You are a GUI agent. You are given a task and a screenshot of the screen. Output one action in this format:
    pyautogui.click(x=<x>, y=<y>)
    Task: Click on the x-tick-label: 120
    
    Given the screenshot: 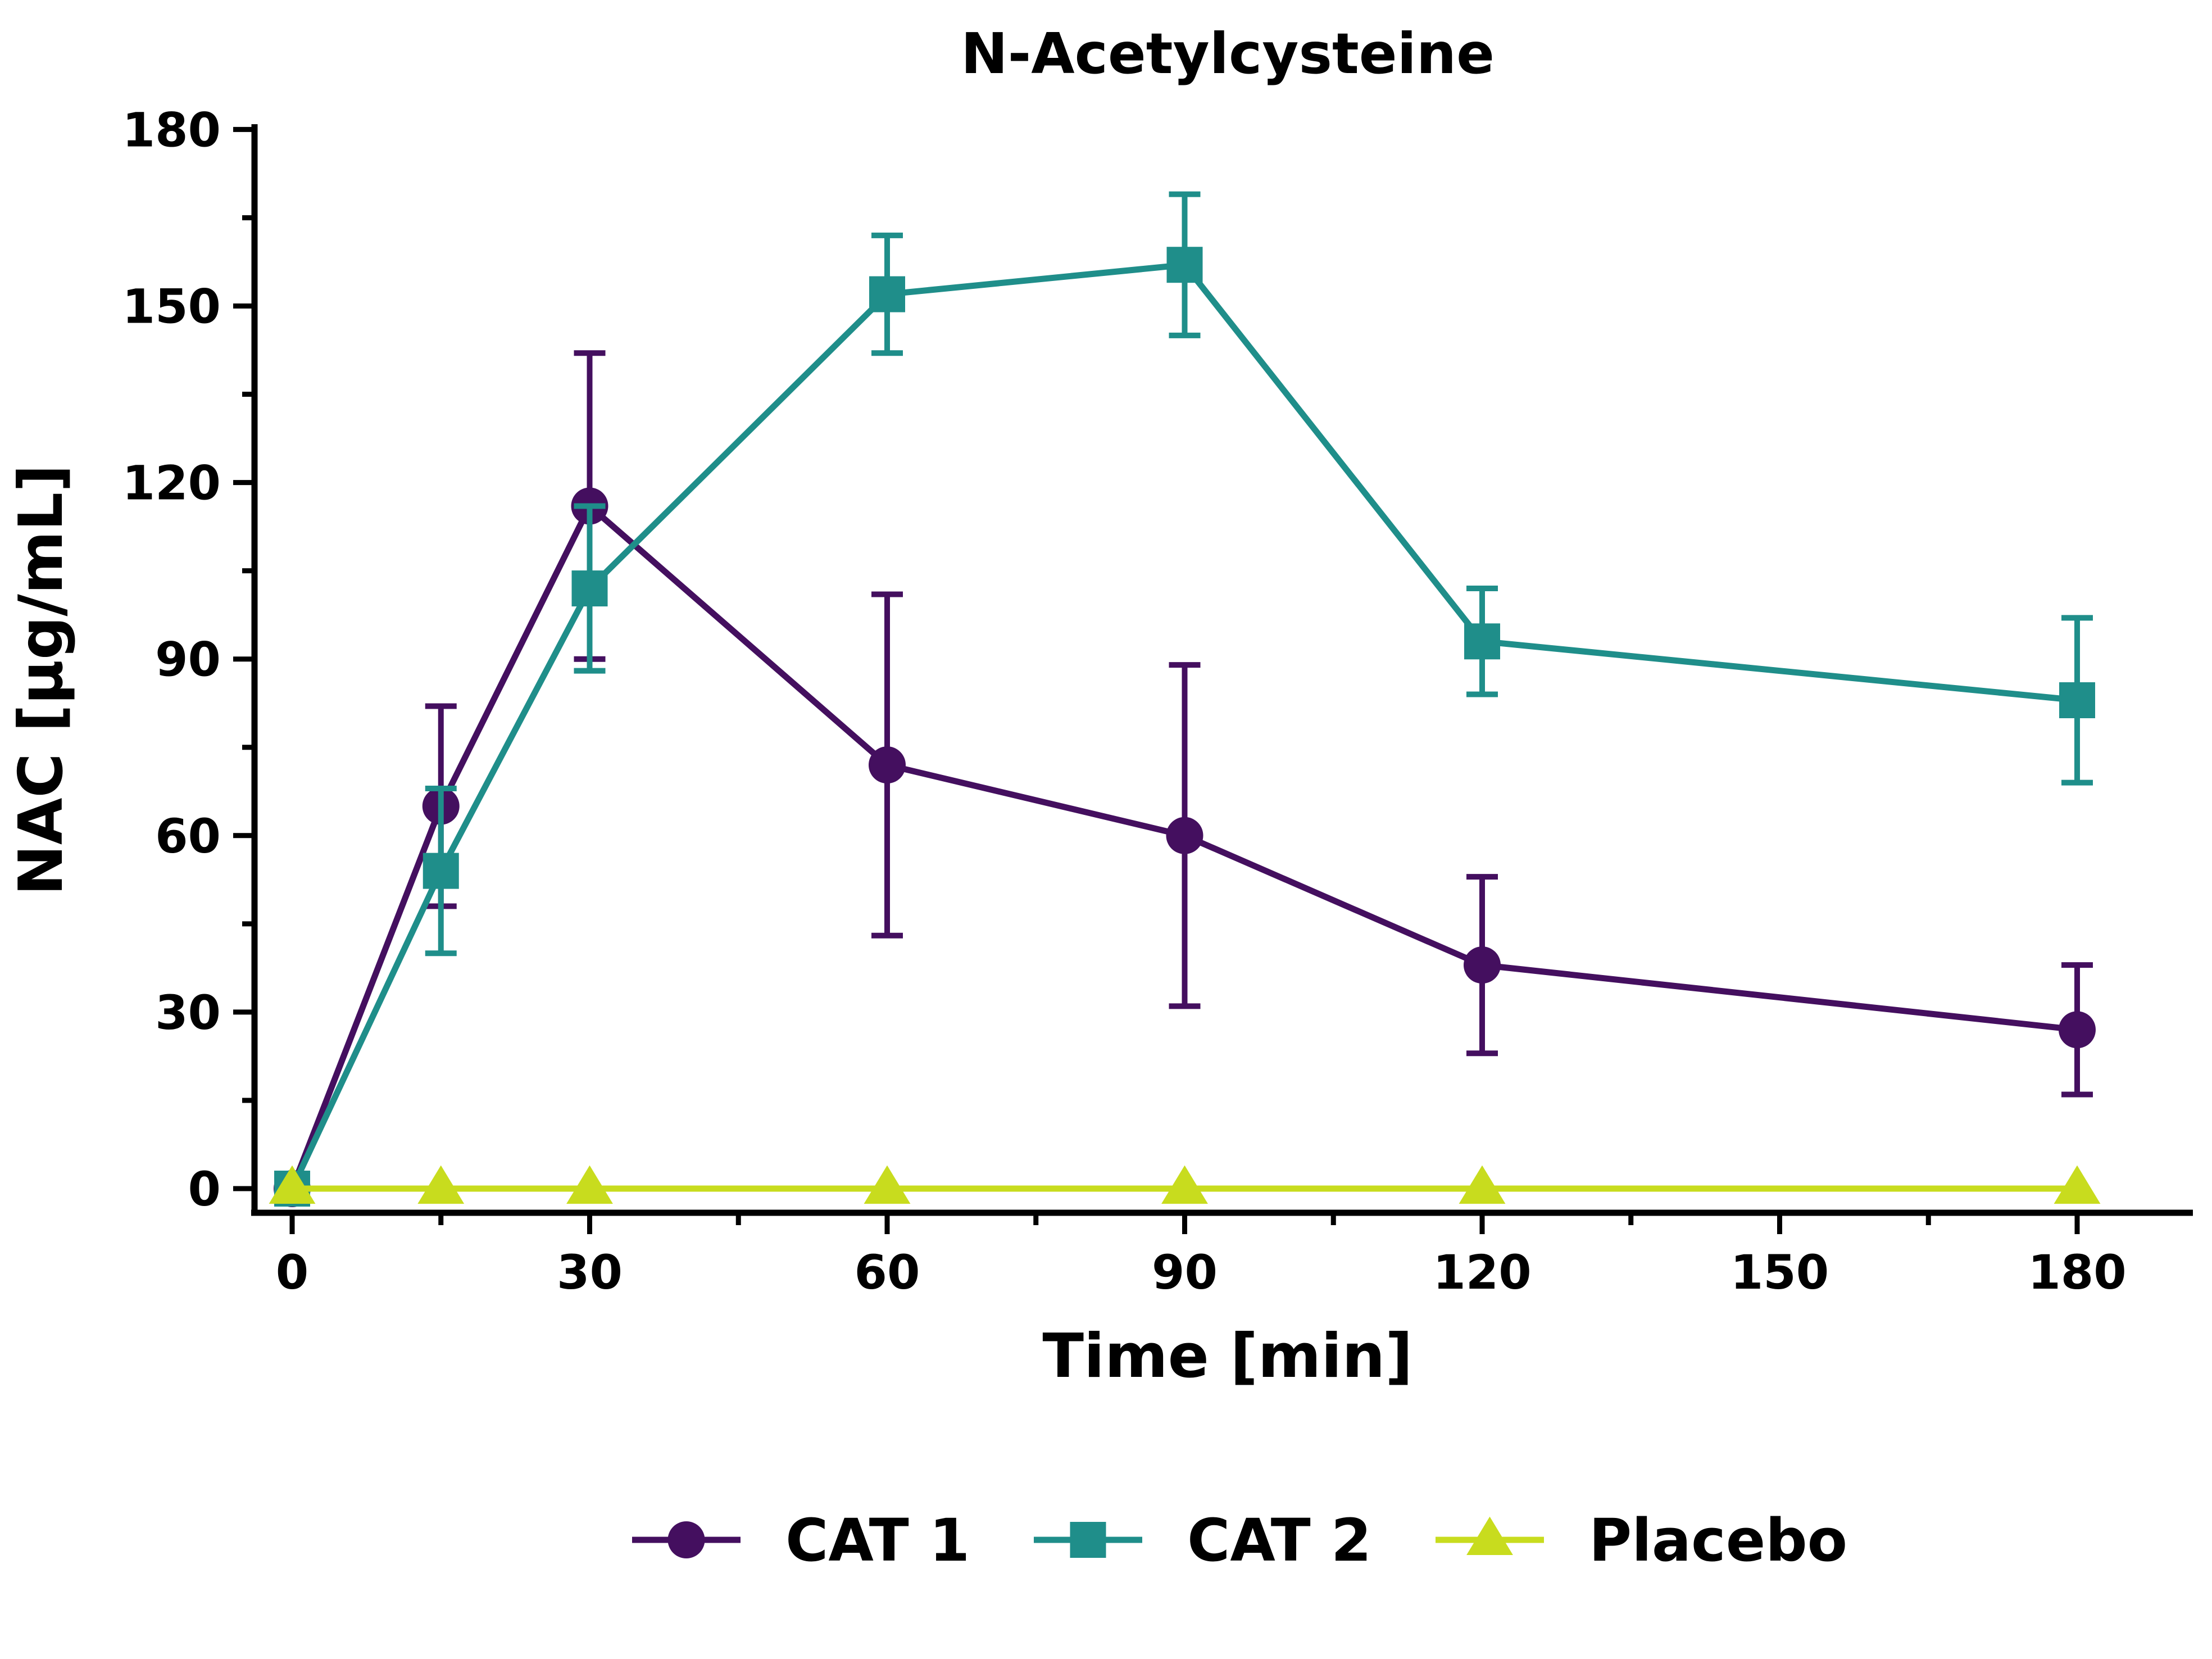 What is the action you would take?
    pyautogui.click(x=1482, y=1272)
    